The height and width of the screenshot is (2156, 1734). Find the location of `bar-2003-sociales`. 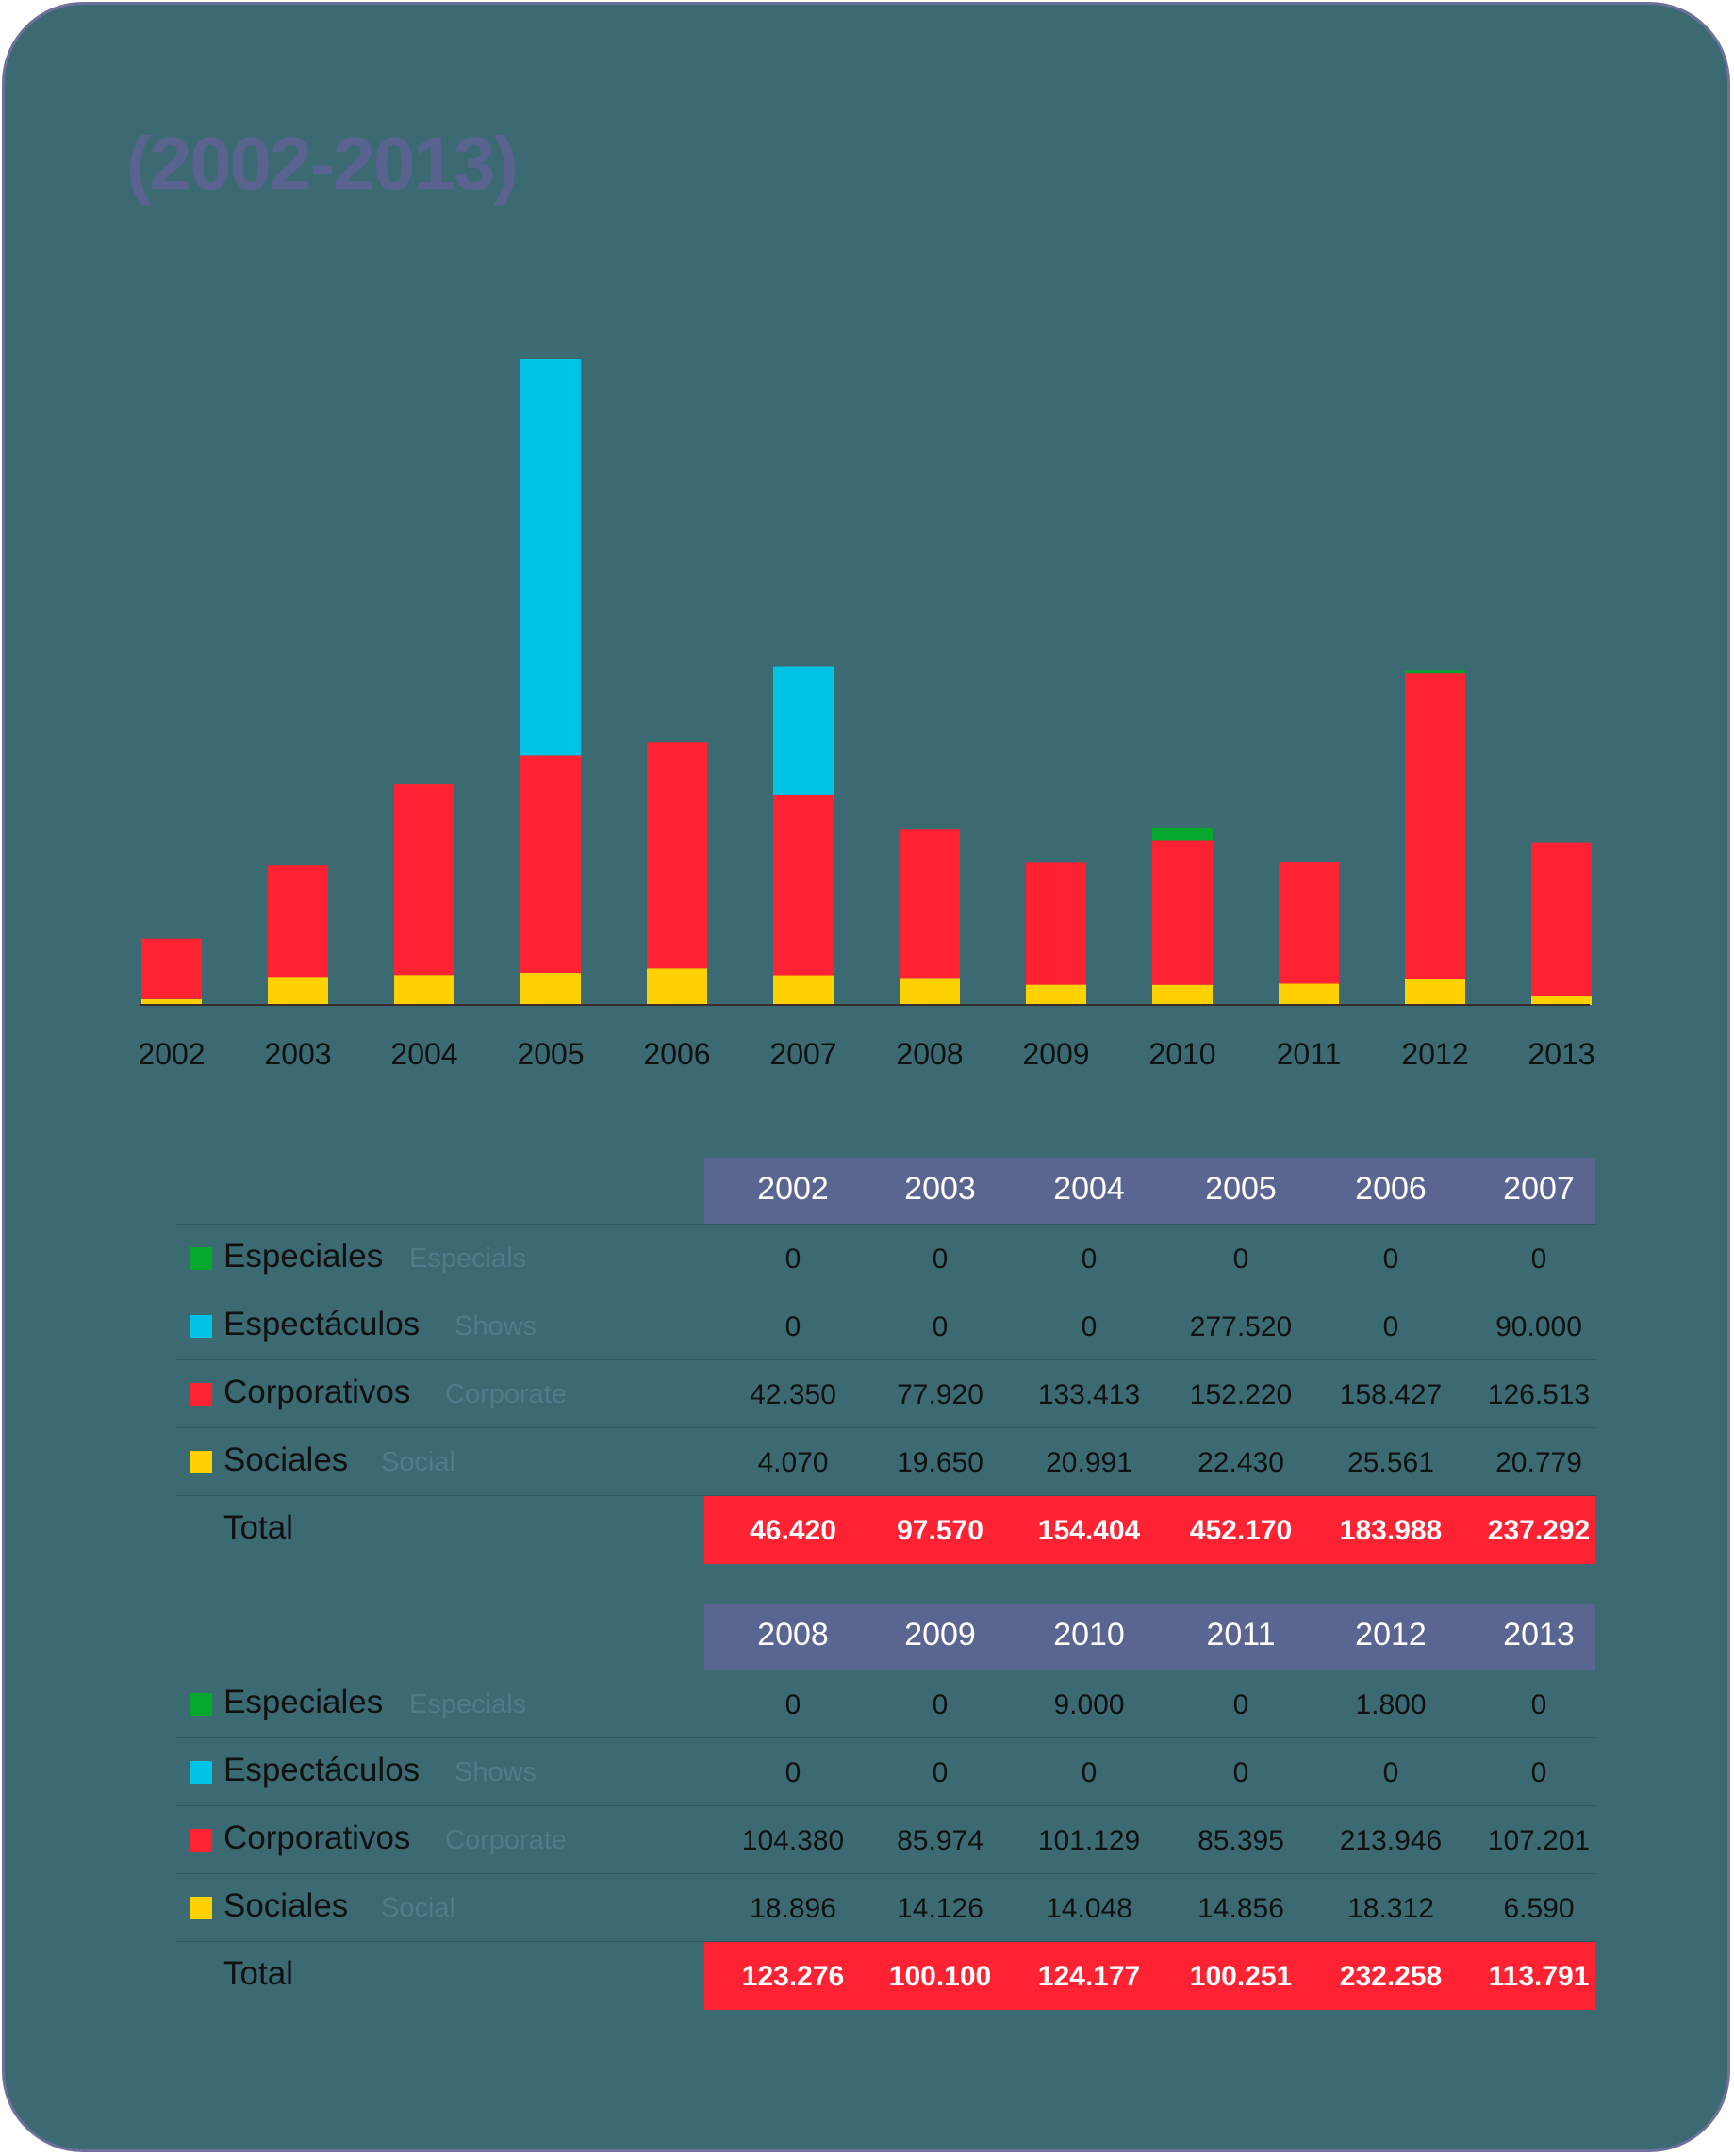

bar-2003-sociales is located at coordinates (298, 991).